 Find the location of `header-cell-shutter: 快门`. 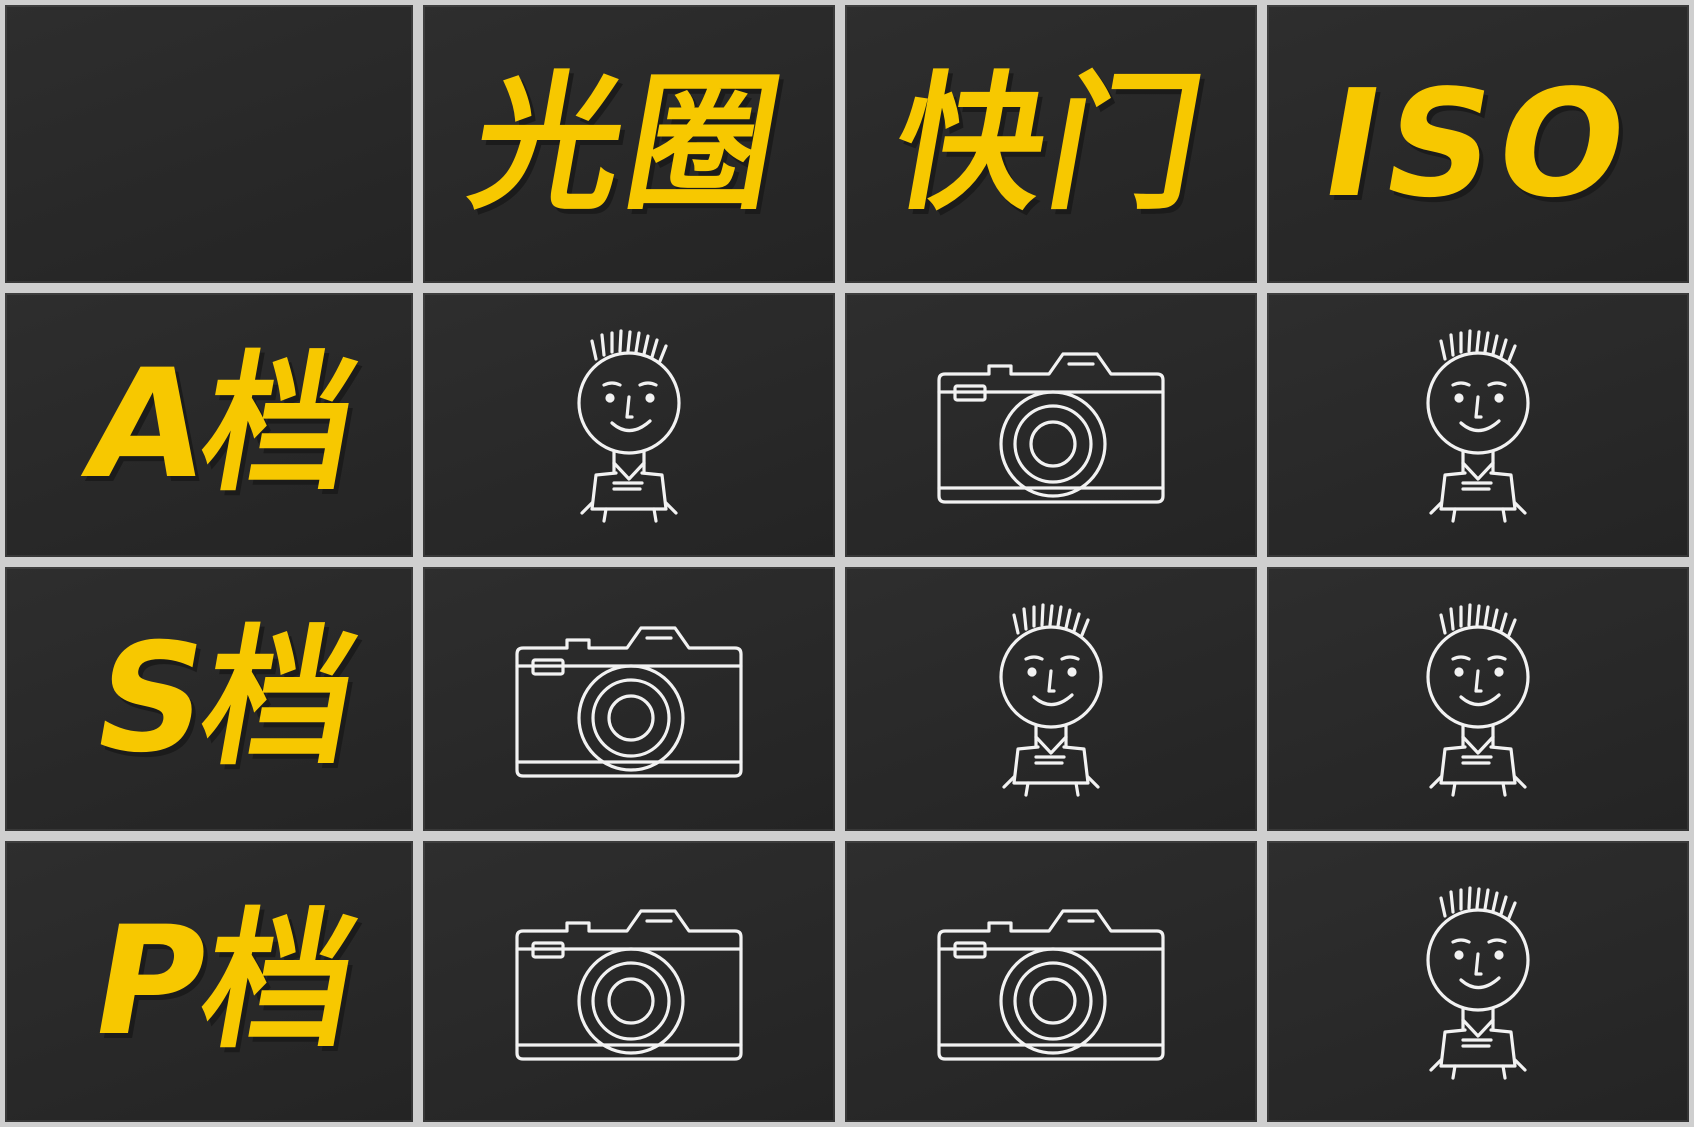

header-cell-shutter: 快门 is located at coordinates (1051, 146).